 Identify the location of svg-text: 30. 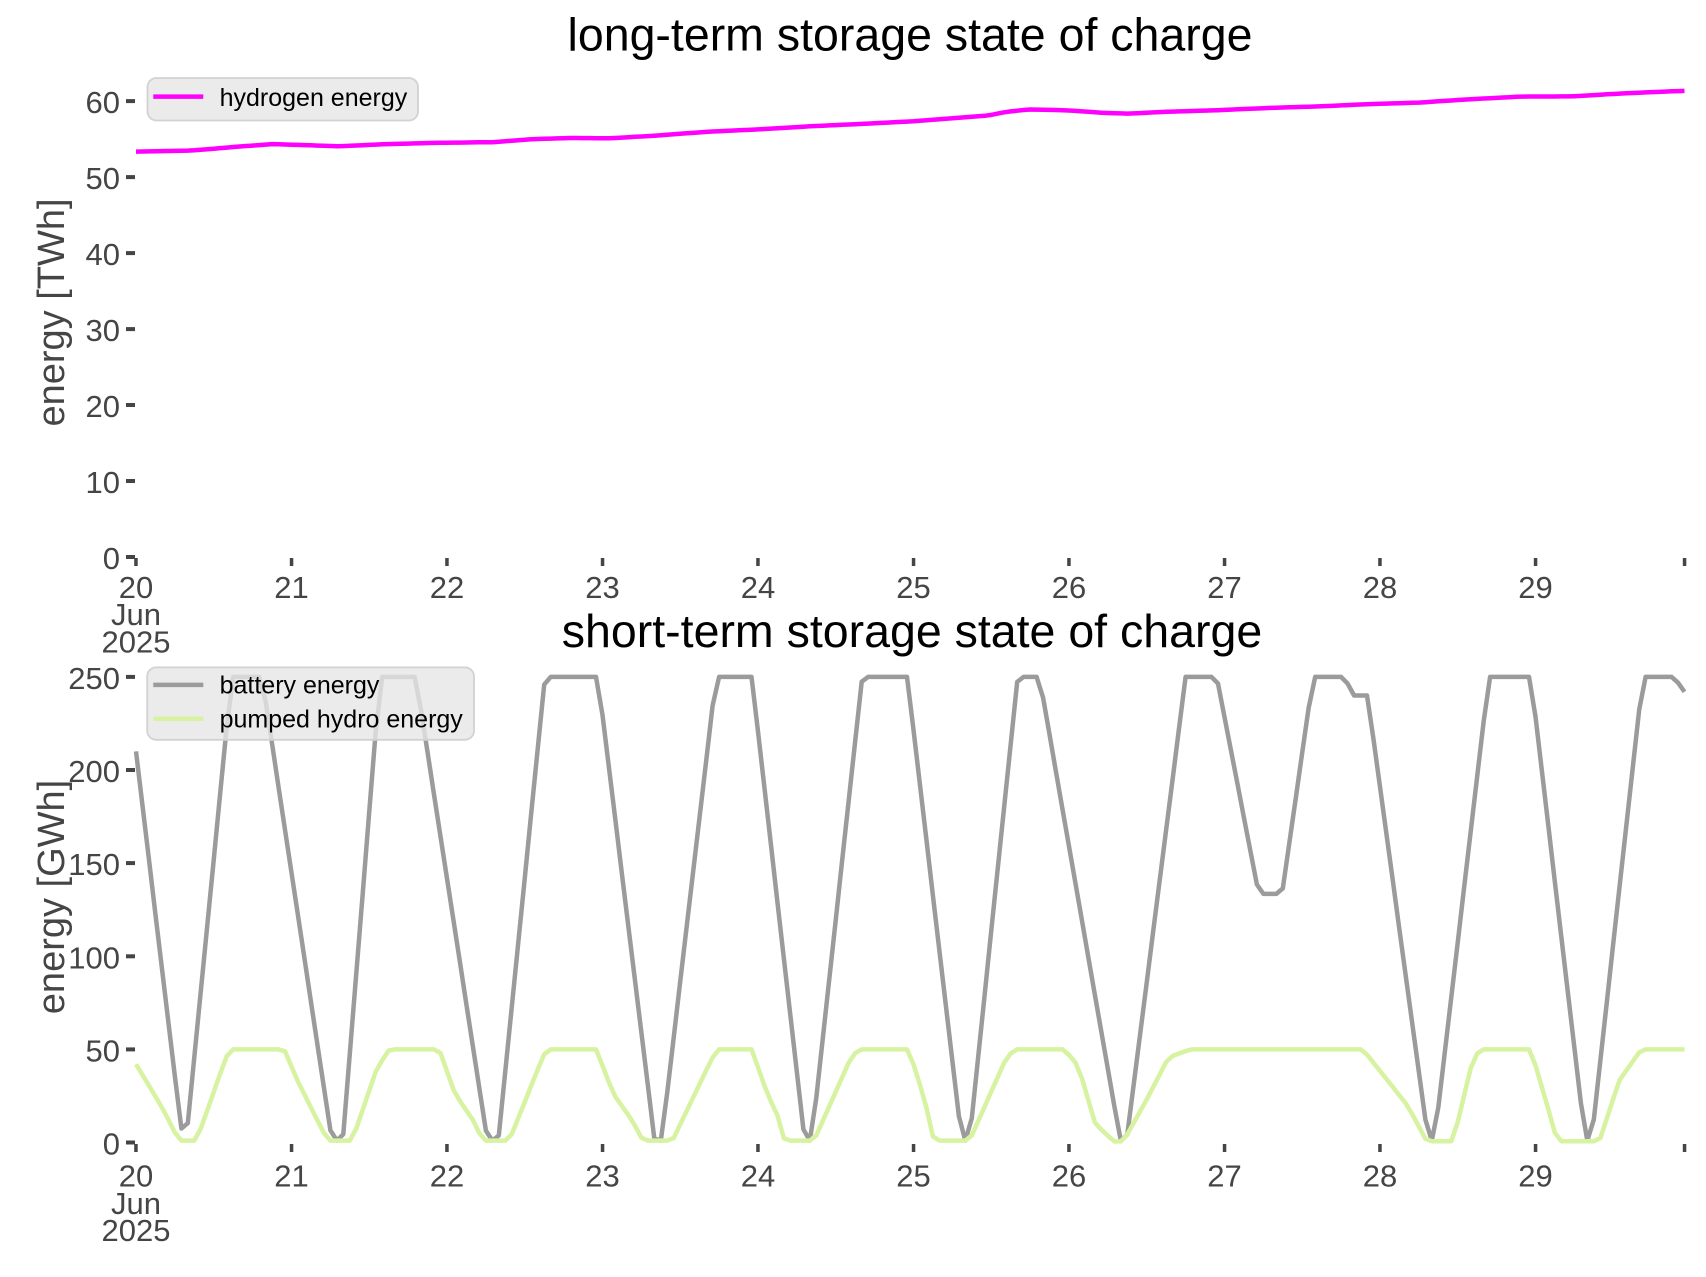
(103, 330).